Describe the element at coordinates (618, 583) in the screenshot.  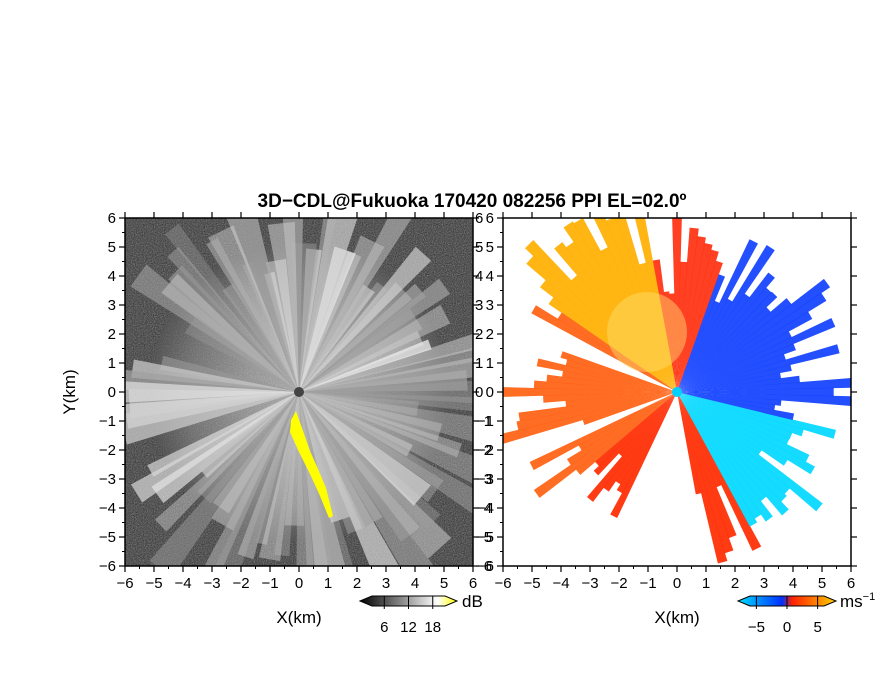
I see `x-tick-label: −2` at that location.